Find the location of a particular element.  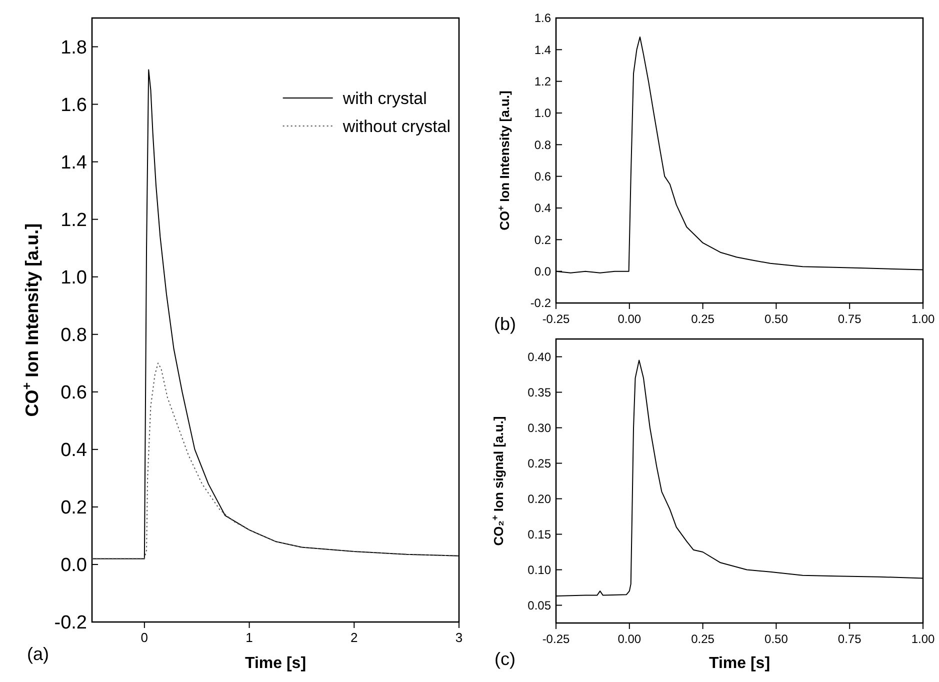

x-tick-label: 3 is located at coordinates (459, 637).